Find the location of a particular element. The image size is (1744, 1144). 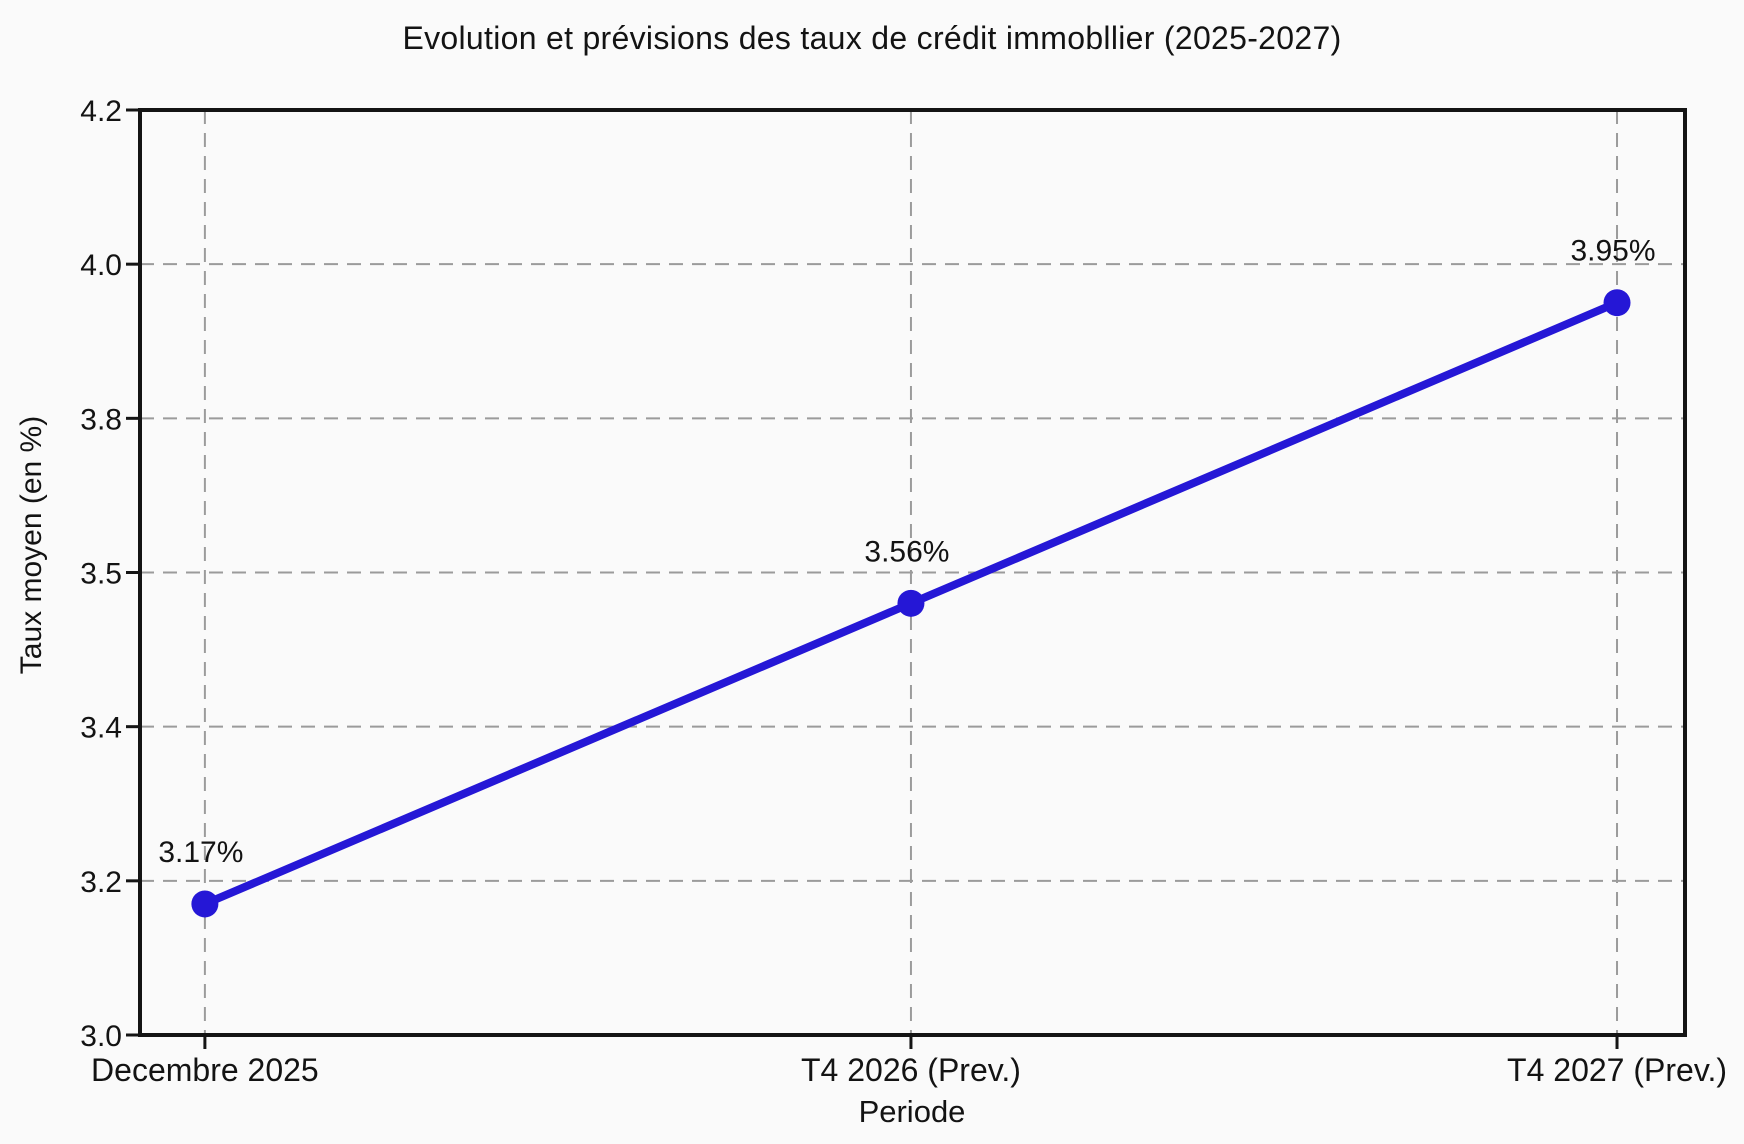

y-tick-label: 3.2 is located at coordinates (101, 882).